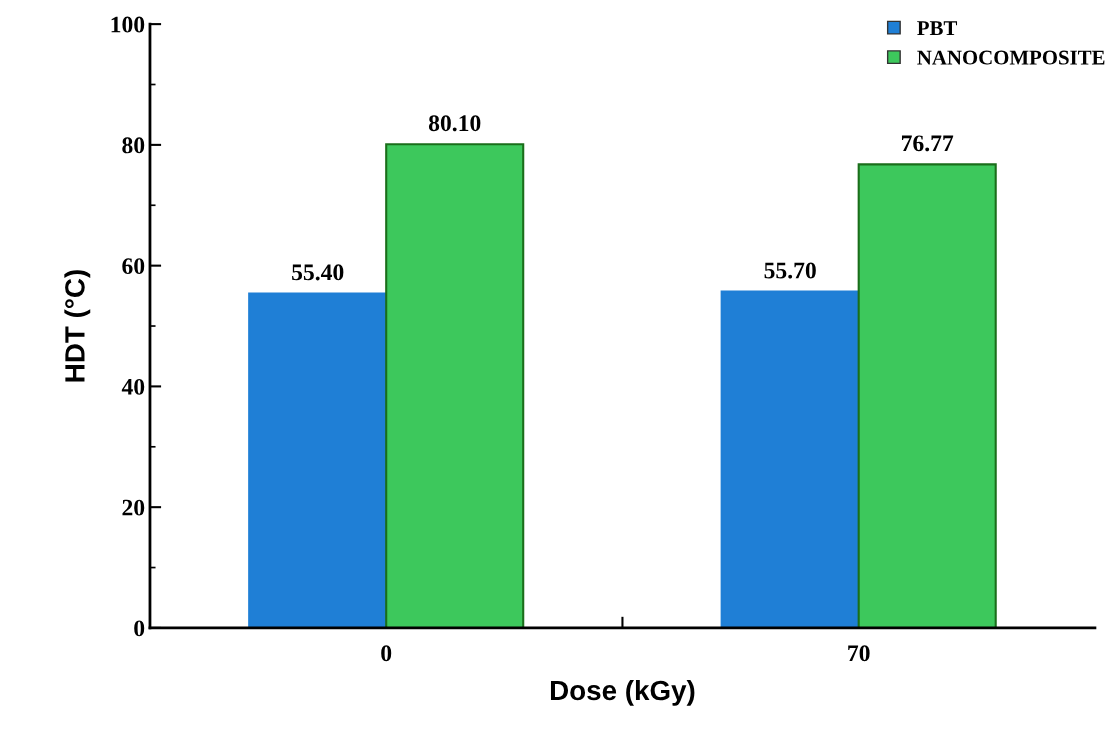 This screenshot has height=731, width=1115. Describe the element at coordinates (133, 507) in the screenshot. I see `y-tick-label: 20` at that location.